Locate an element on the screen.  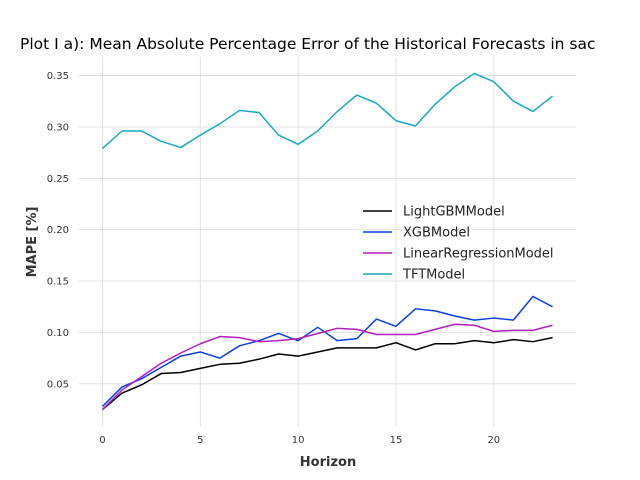
y-axis-label: MAPE [%] is located at coordinates (32, 242).